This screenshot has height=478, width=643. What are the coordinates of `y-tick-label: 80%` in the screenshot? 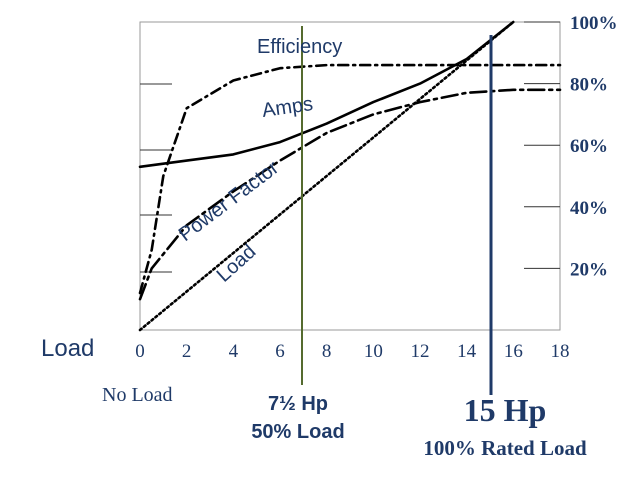 It's located at (589, 85).